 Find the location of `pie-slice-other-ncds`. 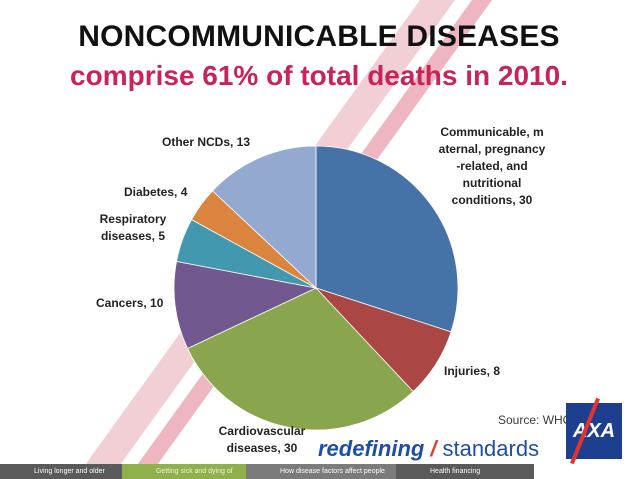

pie-slice-other-ncds is located at coordinates (264, 217).